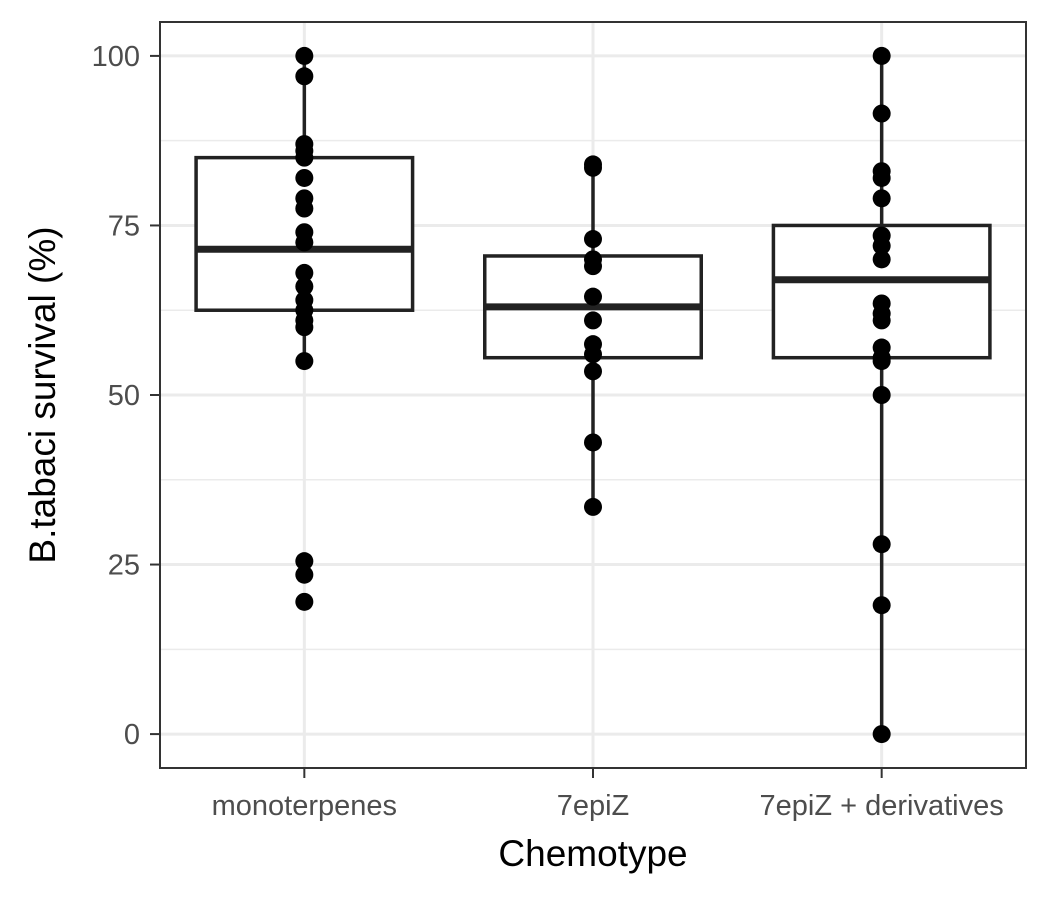 The width and height of the screenshot is (1050, 900). What do you see at coordinates (882, 806) in the screenshot?
I see `x-tick-label: 7epiZ + derivatives` at bounding box center [882, 806].